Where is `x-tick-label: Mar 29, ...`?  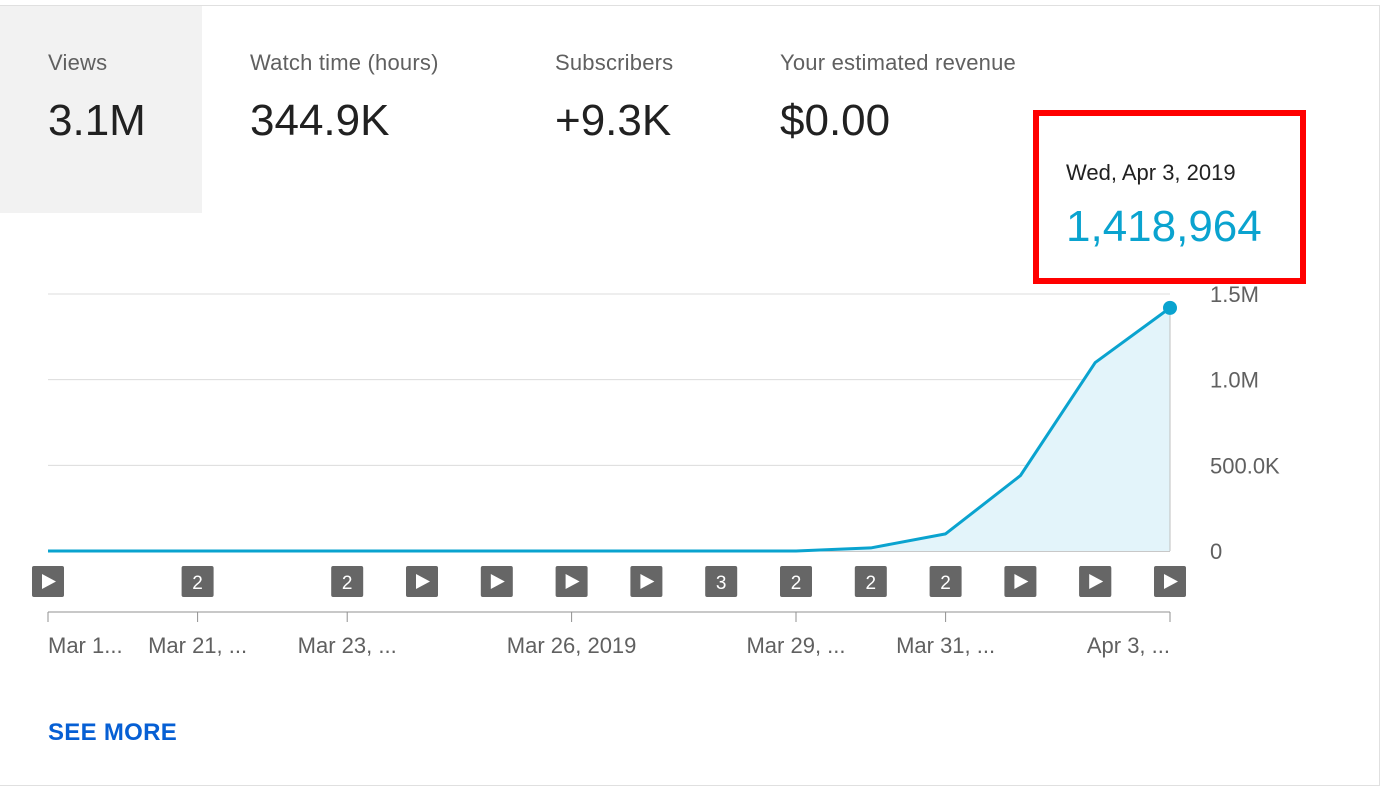 x-tick-label: Mar 29, ... is located at coordinates (795, 645).